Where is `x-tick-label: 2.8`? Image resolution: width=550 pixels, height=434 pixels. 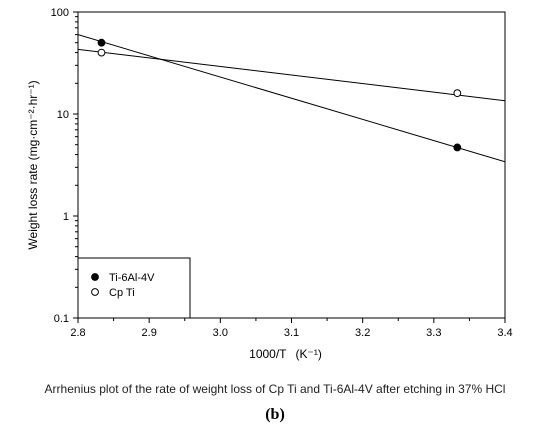 x-tick-label: 2.8 is located at coordinates (77, 333).